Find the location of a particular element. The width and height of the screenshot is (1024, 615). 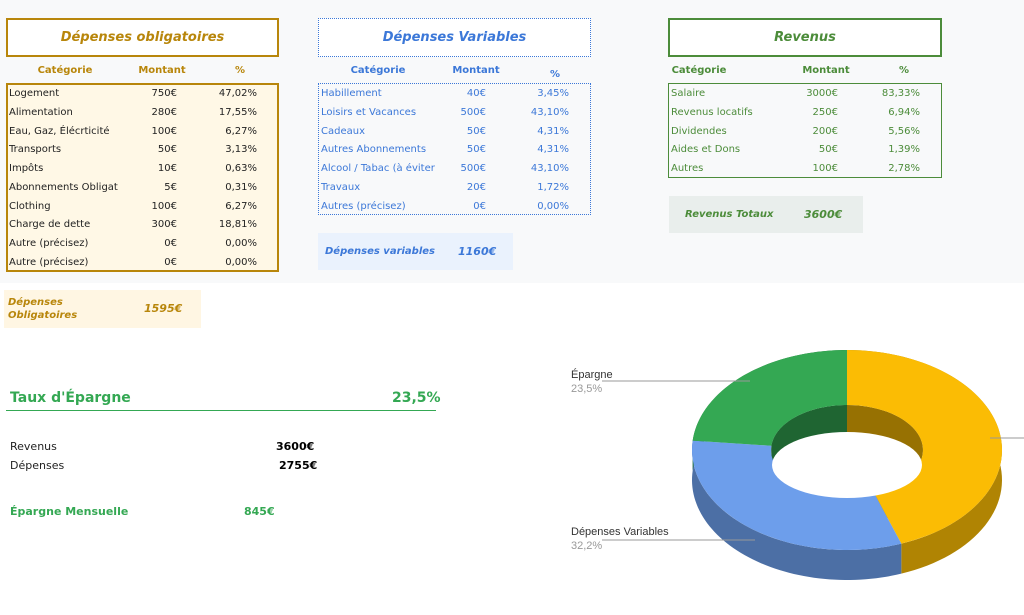

variables-header-categorie: Catégorie is located at coordinates (378, 70).